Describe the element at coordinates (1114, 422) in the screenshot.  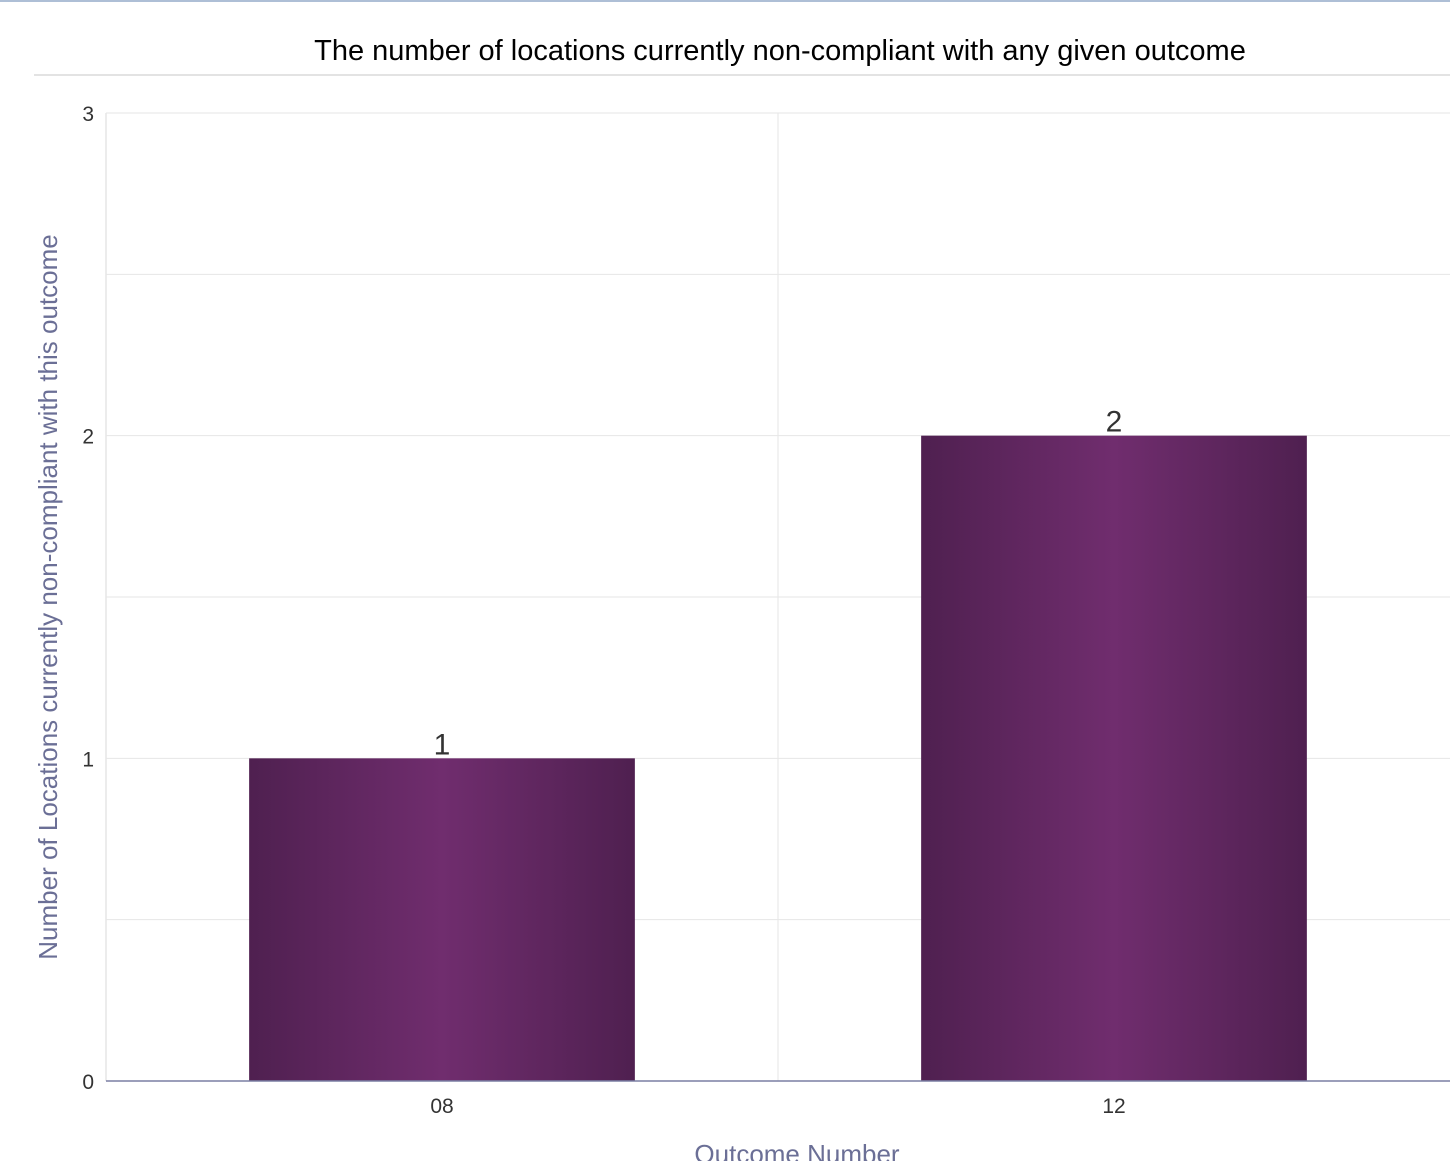
I see `data-label-12: 2` at that location.